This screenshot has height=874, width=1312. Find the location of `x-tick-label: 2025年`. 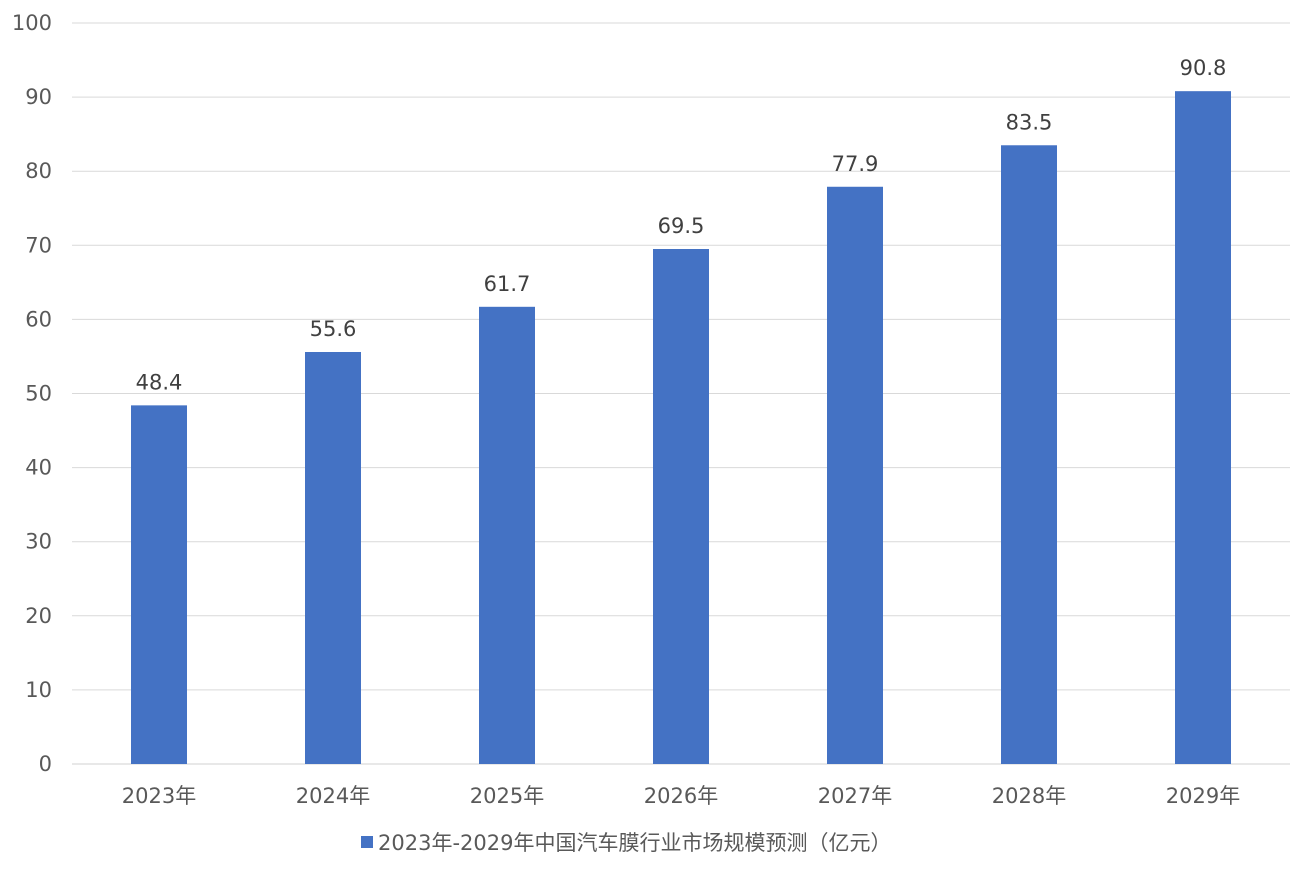

x-tick-label: 2025年 is located at coordinates (507, 796).